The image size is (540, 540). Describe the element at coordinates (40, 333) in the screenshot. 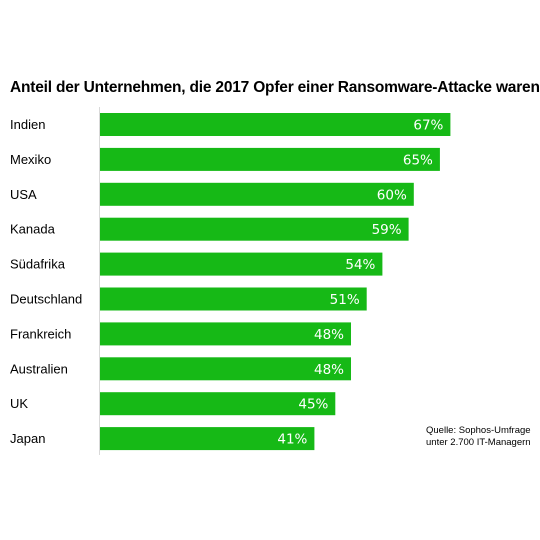

I see `category-label: Frankreich` at that location.